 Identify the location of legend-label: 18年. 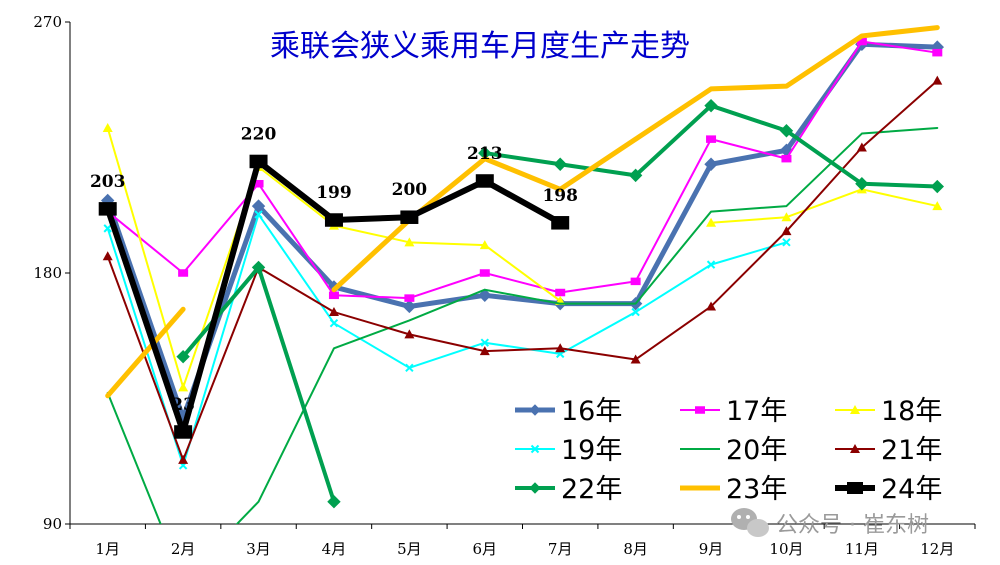
(911, 411).